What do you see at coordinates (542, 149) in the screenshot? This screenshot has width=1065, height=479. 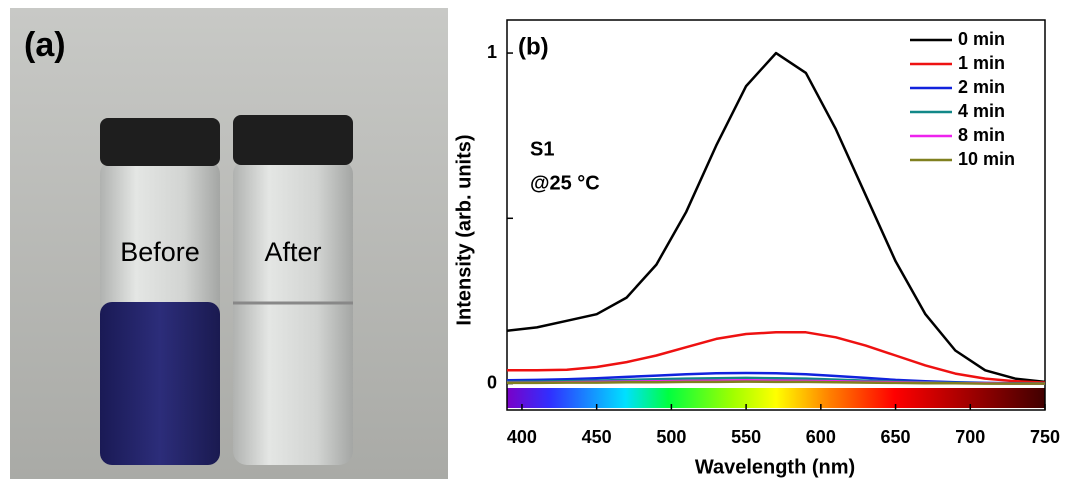 I see `annotation: S1` at bounding box center [542, 149].